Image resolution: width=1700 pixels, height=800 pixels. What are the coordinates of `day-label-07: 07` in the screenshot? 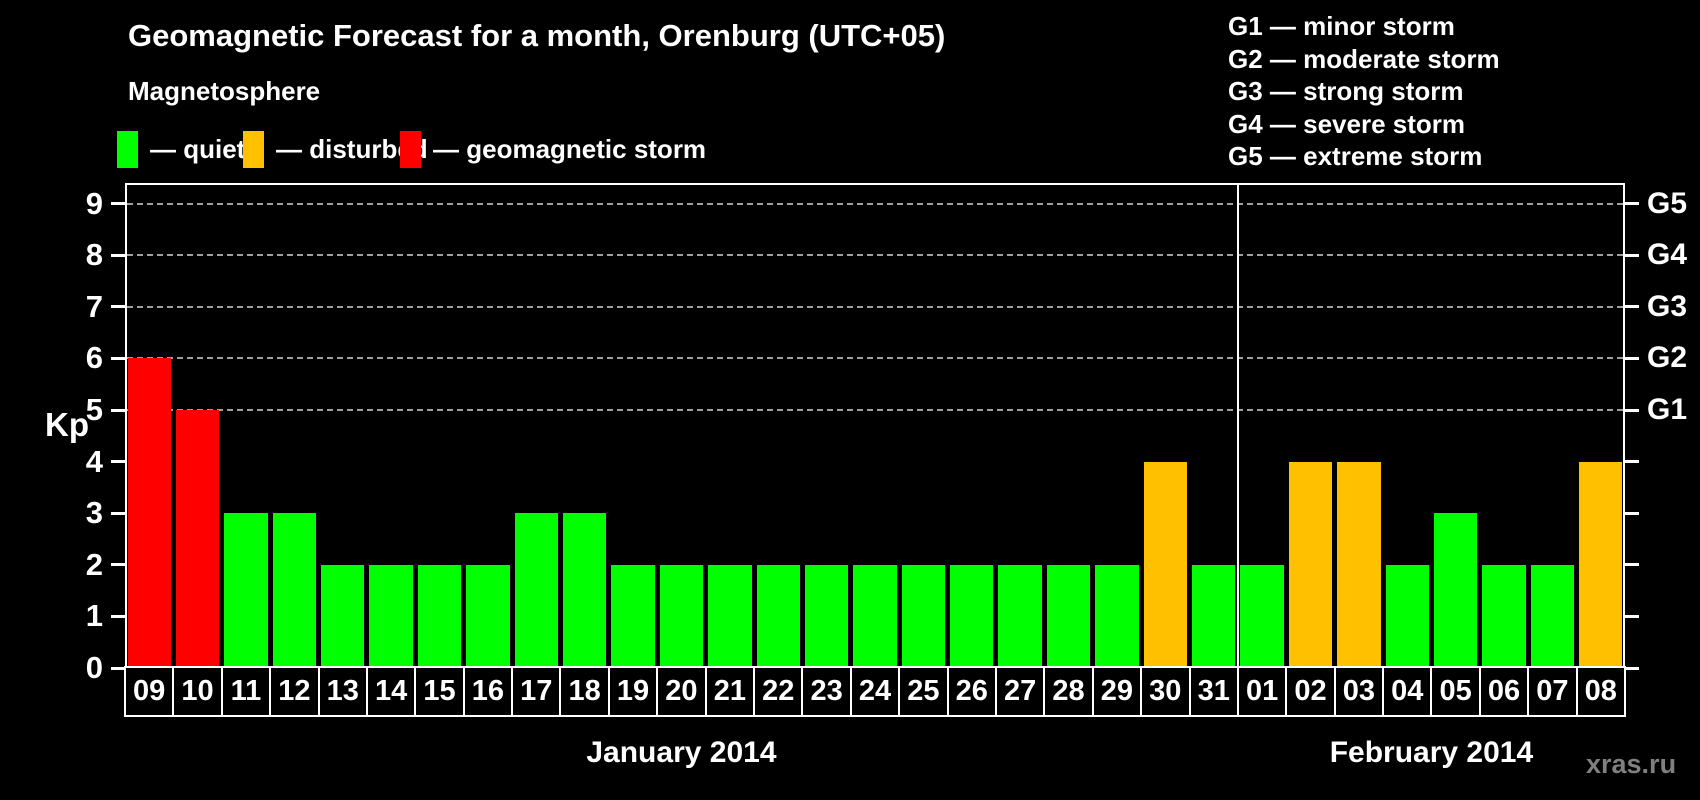 It's located at (1552, 691).